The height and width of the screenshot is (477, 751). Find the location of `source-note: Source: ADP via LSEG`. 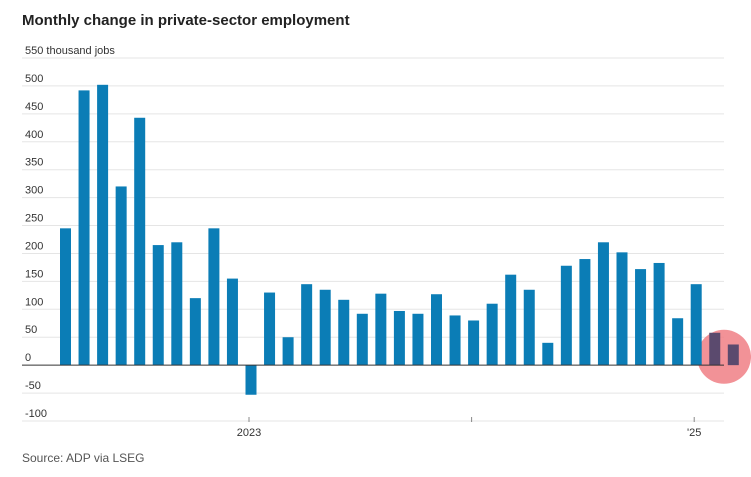

source-note: Source: ADP via LSEG is located at coordinates (83, 458).